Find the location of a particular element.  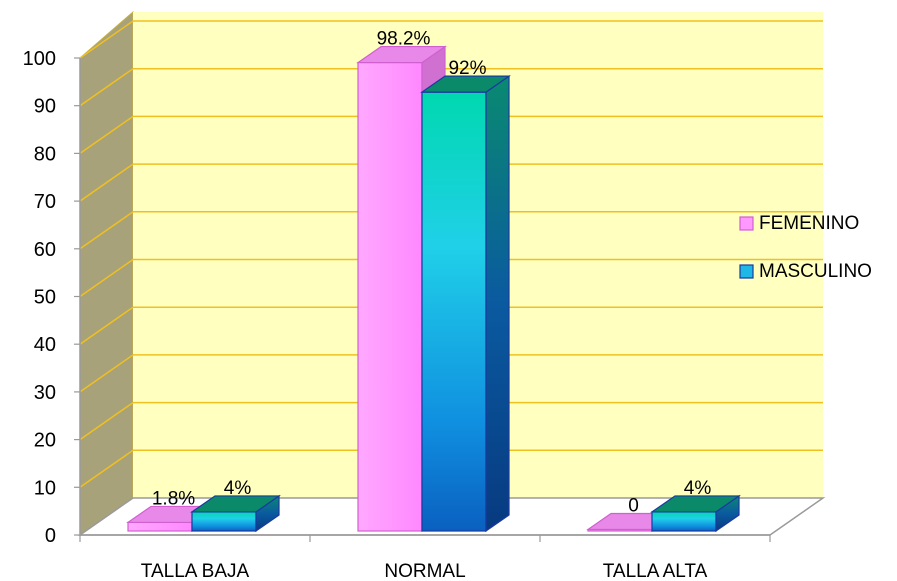

legend: FEMENINO MASCULINO is located at coordinates (805, 247).